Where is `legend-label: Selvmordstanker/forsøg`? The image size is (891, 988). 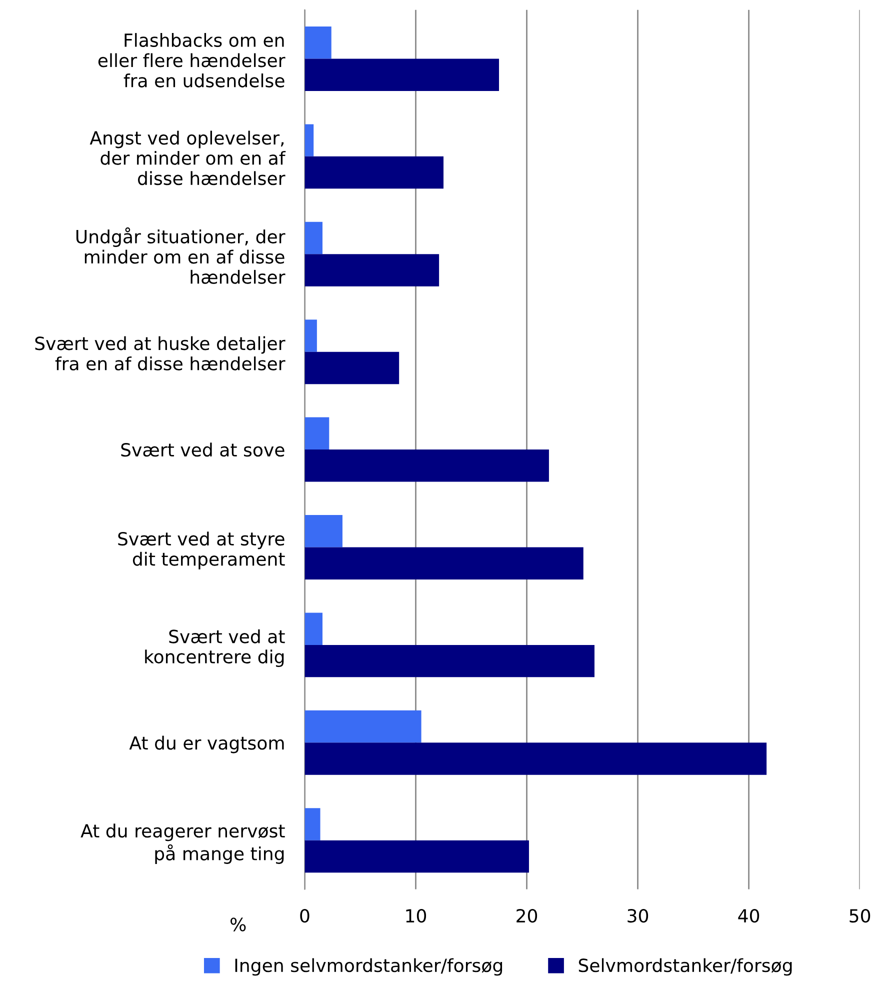 legend-label: Selvmordstanker/forsøg is located at coordinates (685, 967).